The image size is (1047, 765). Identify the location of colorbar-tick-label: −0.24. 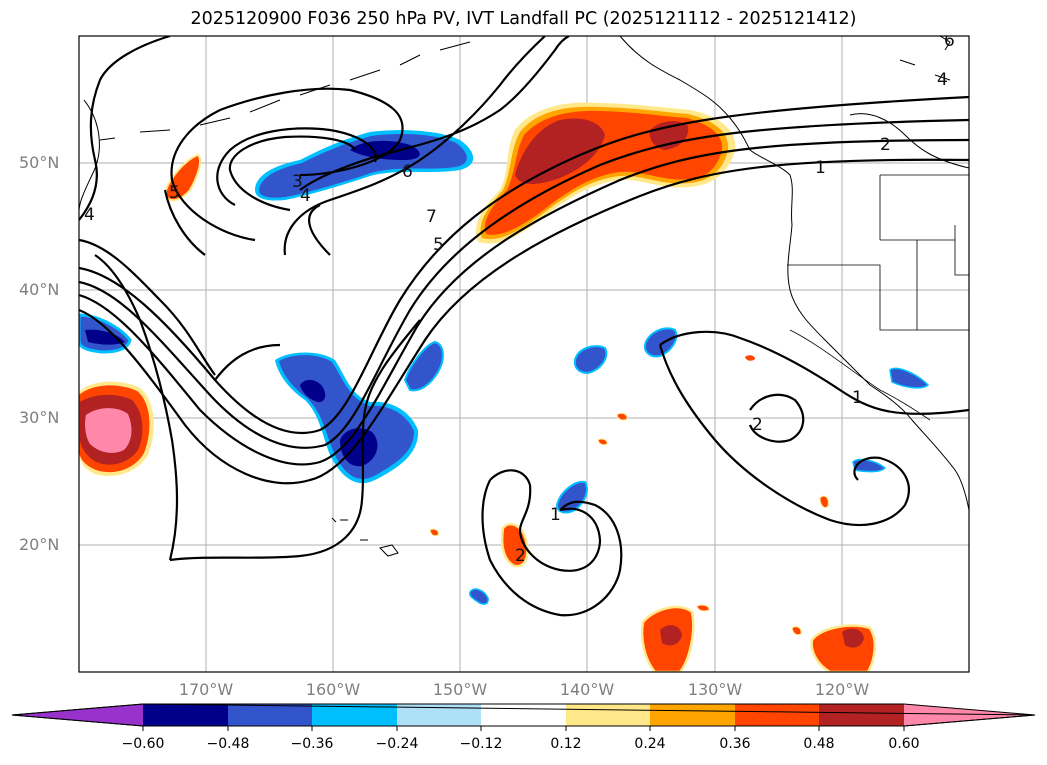
(397, 744).